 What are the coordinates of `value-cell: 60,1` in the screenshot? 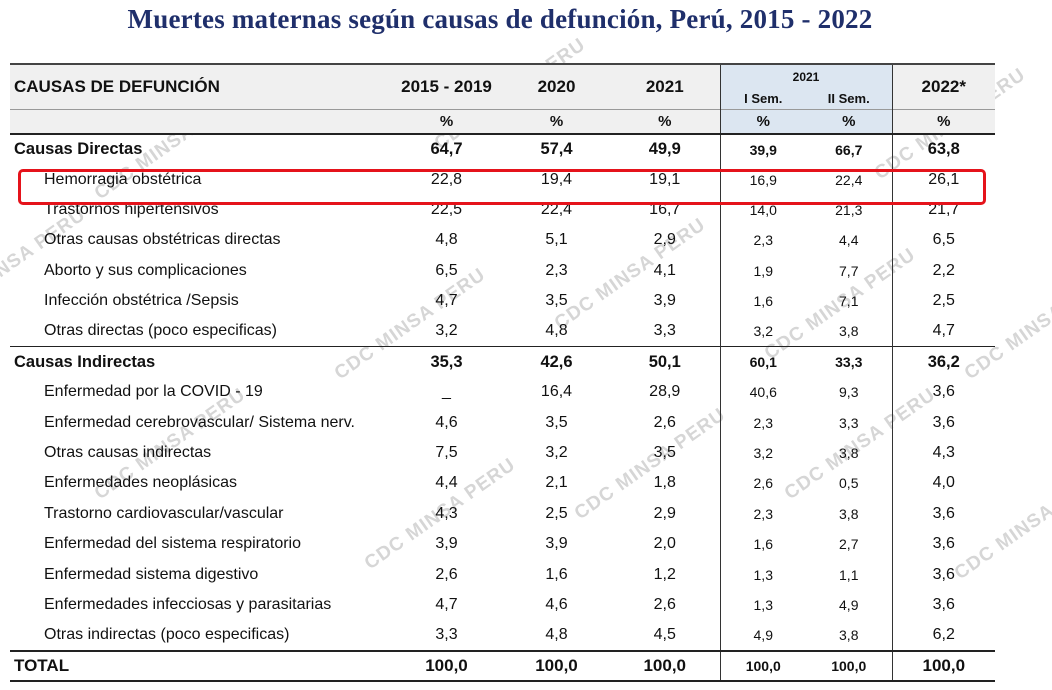 It's located at (762, 362).